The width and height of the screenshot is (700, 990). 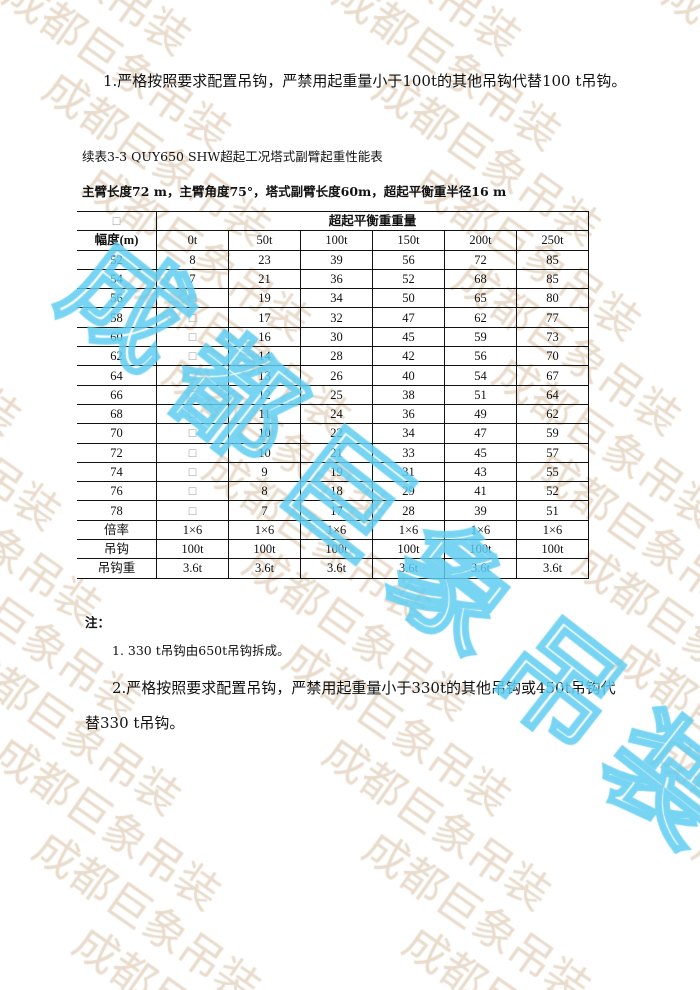 I want to click on table-cell: 57, so click(x=552, y=452).